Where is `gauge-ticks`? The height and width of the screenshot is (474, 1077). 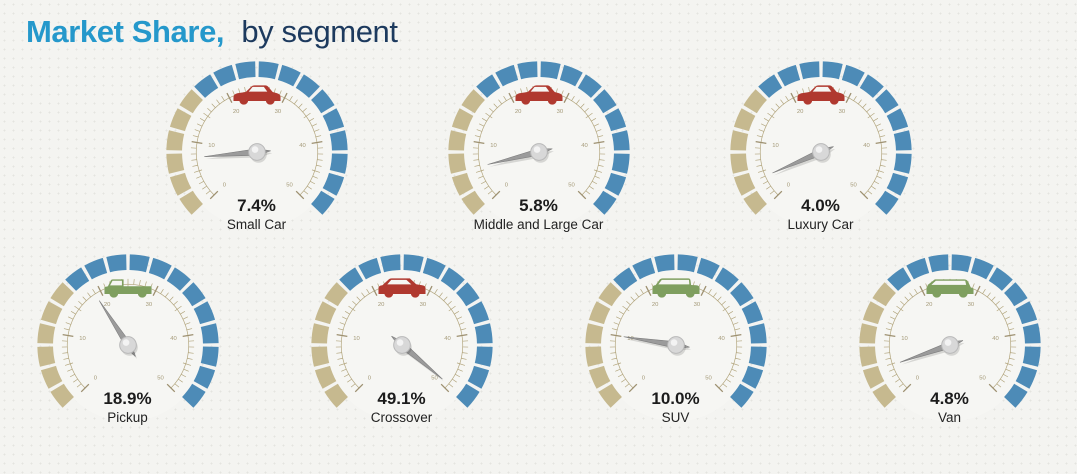
gauge-ticks is located at coordinates (401, 335).